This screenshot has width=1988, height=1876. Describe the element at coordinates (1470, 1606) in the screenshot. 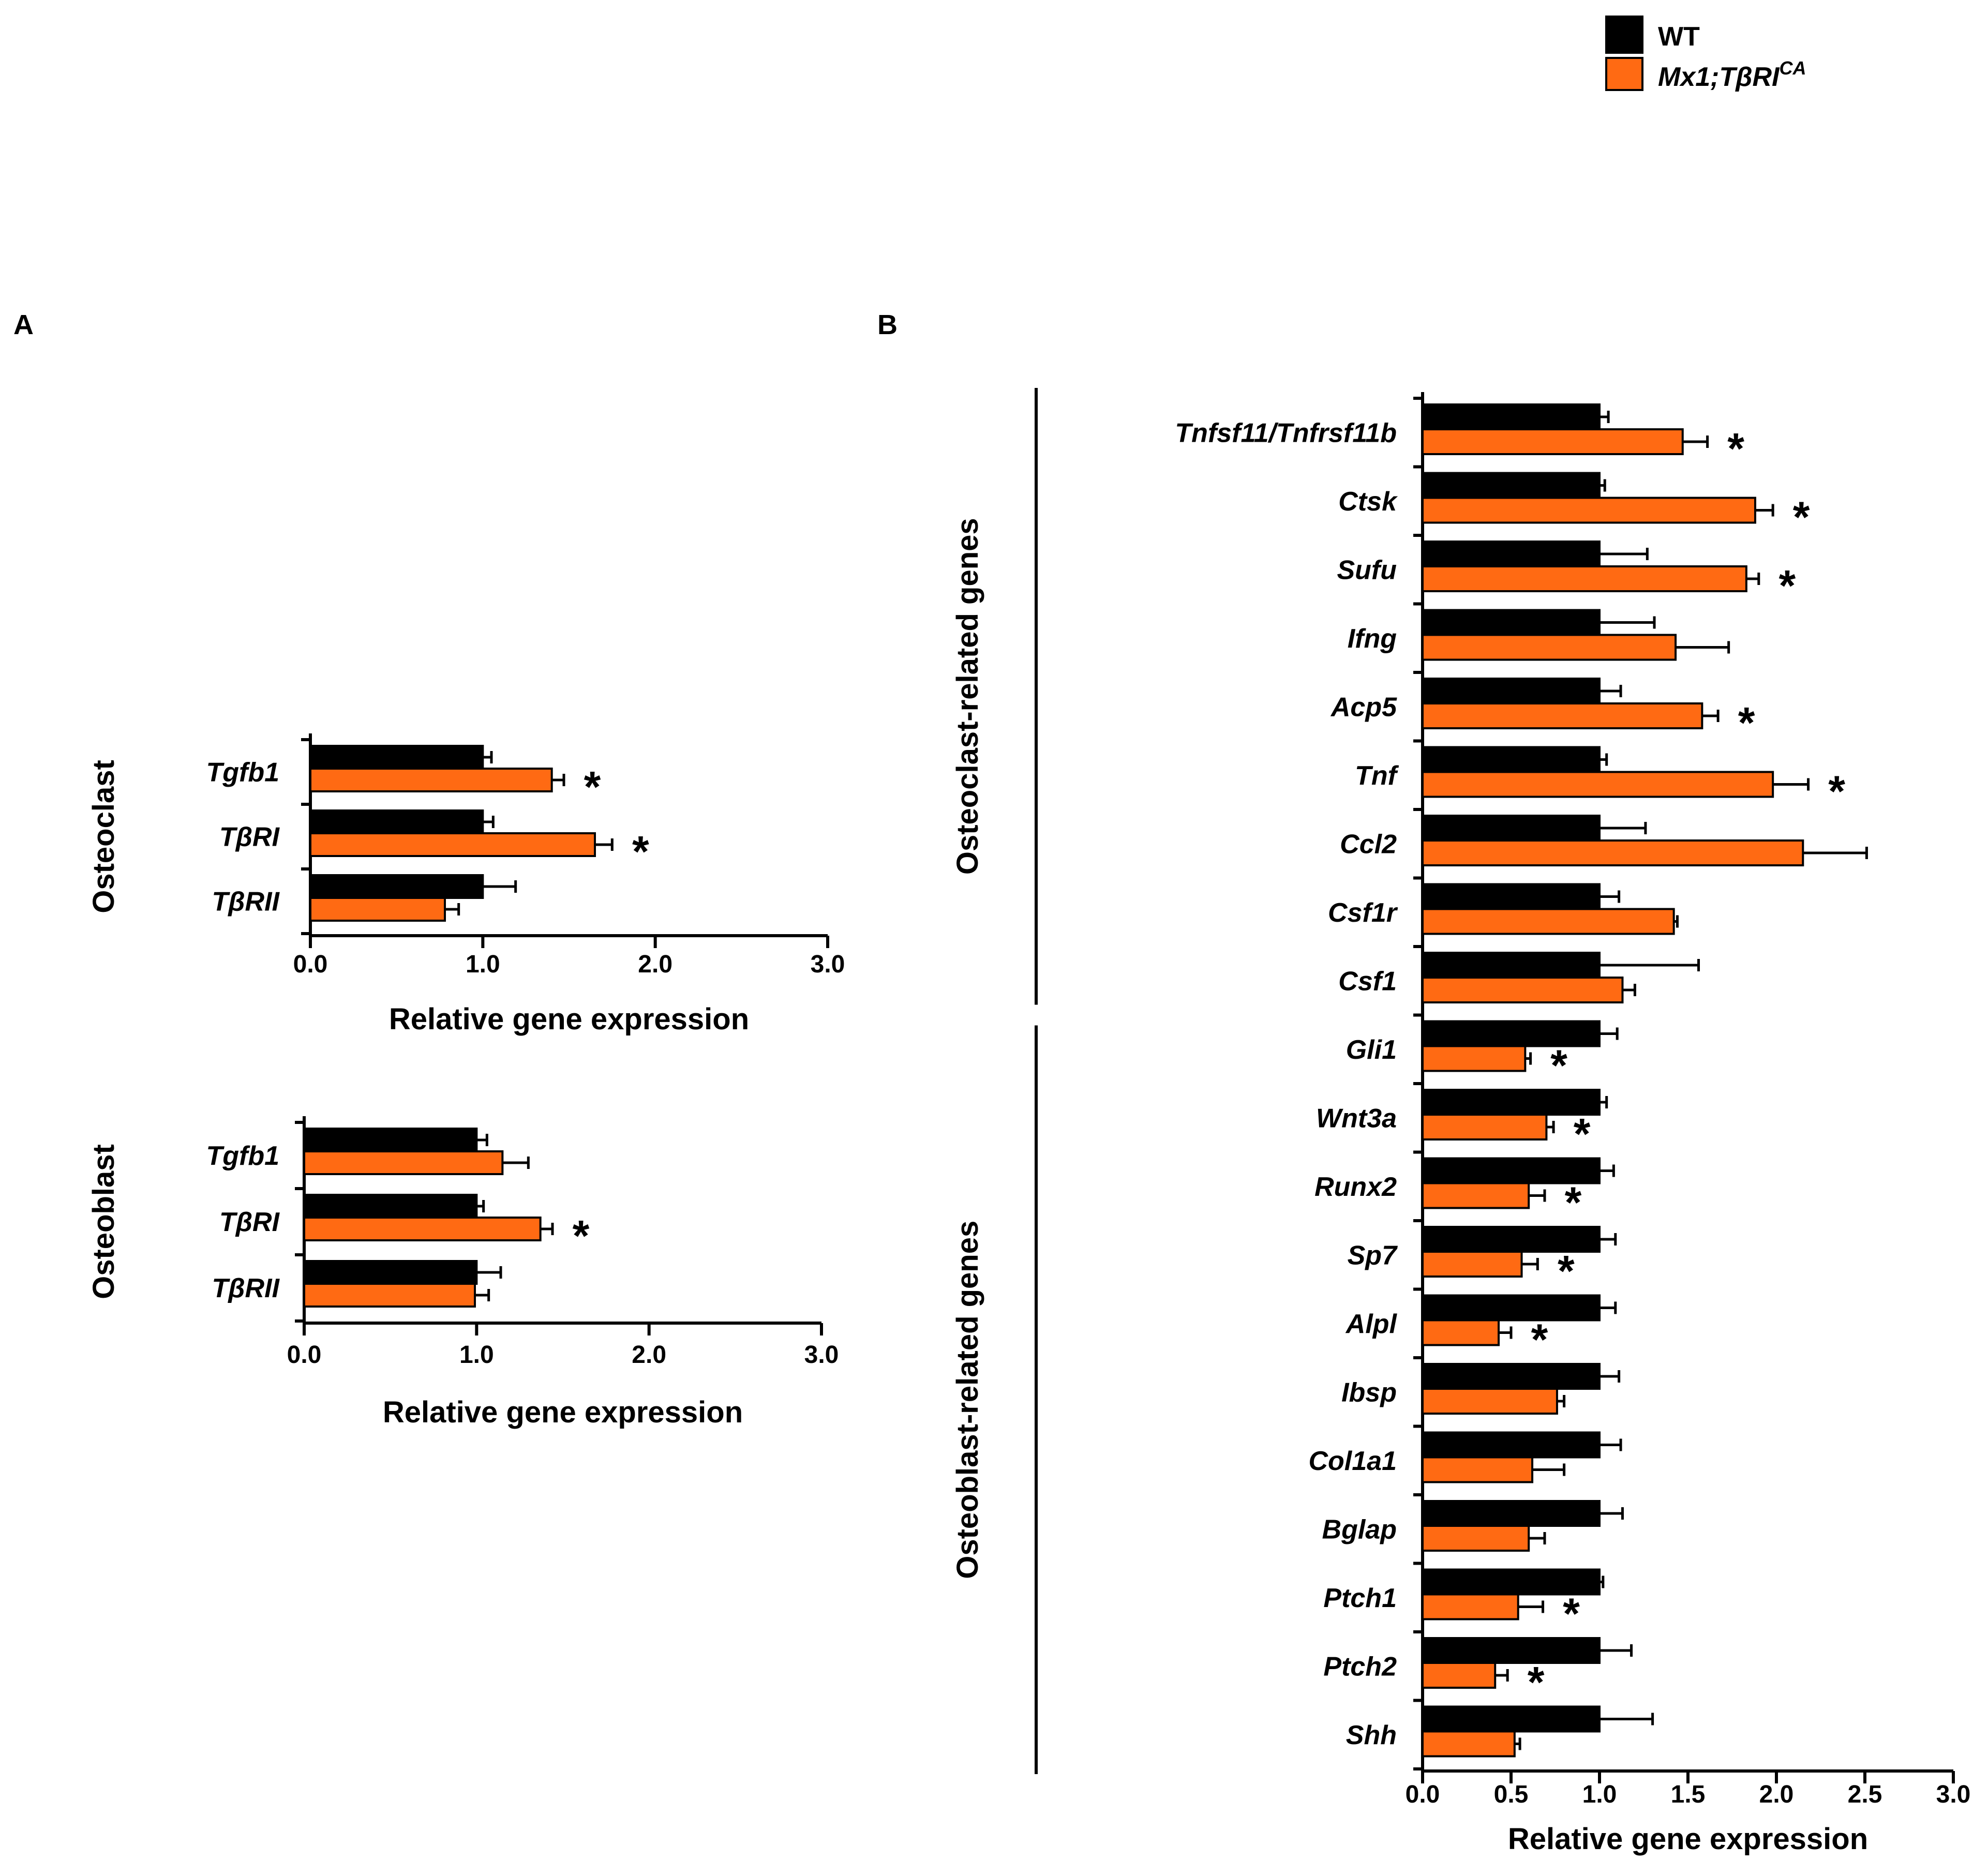

I see `bar-mutant-ptch1` at that location.